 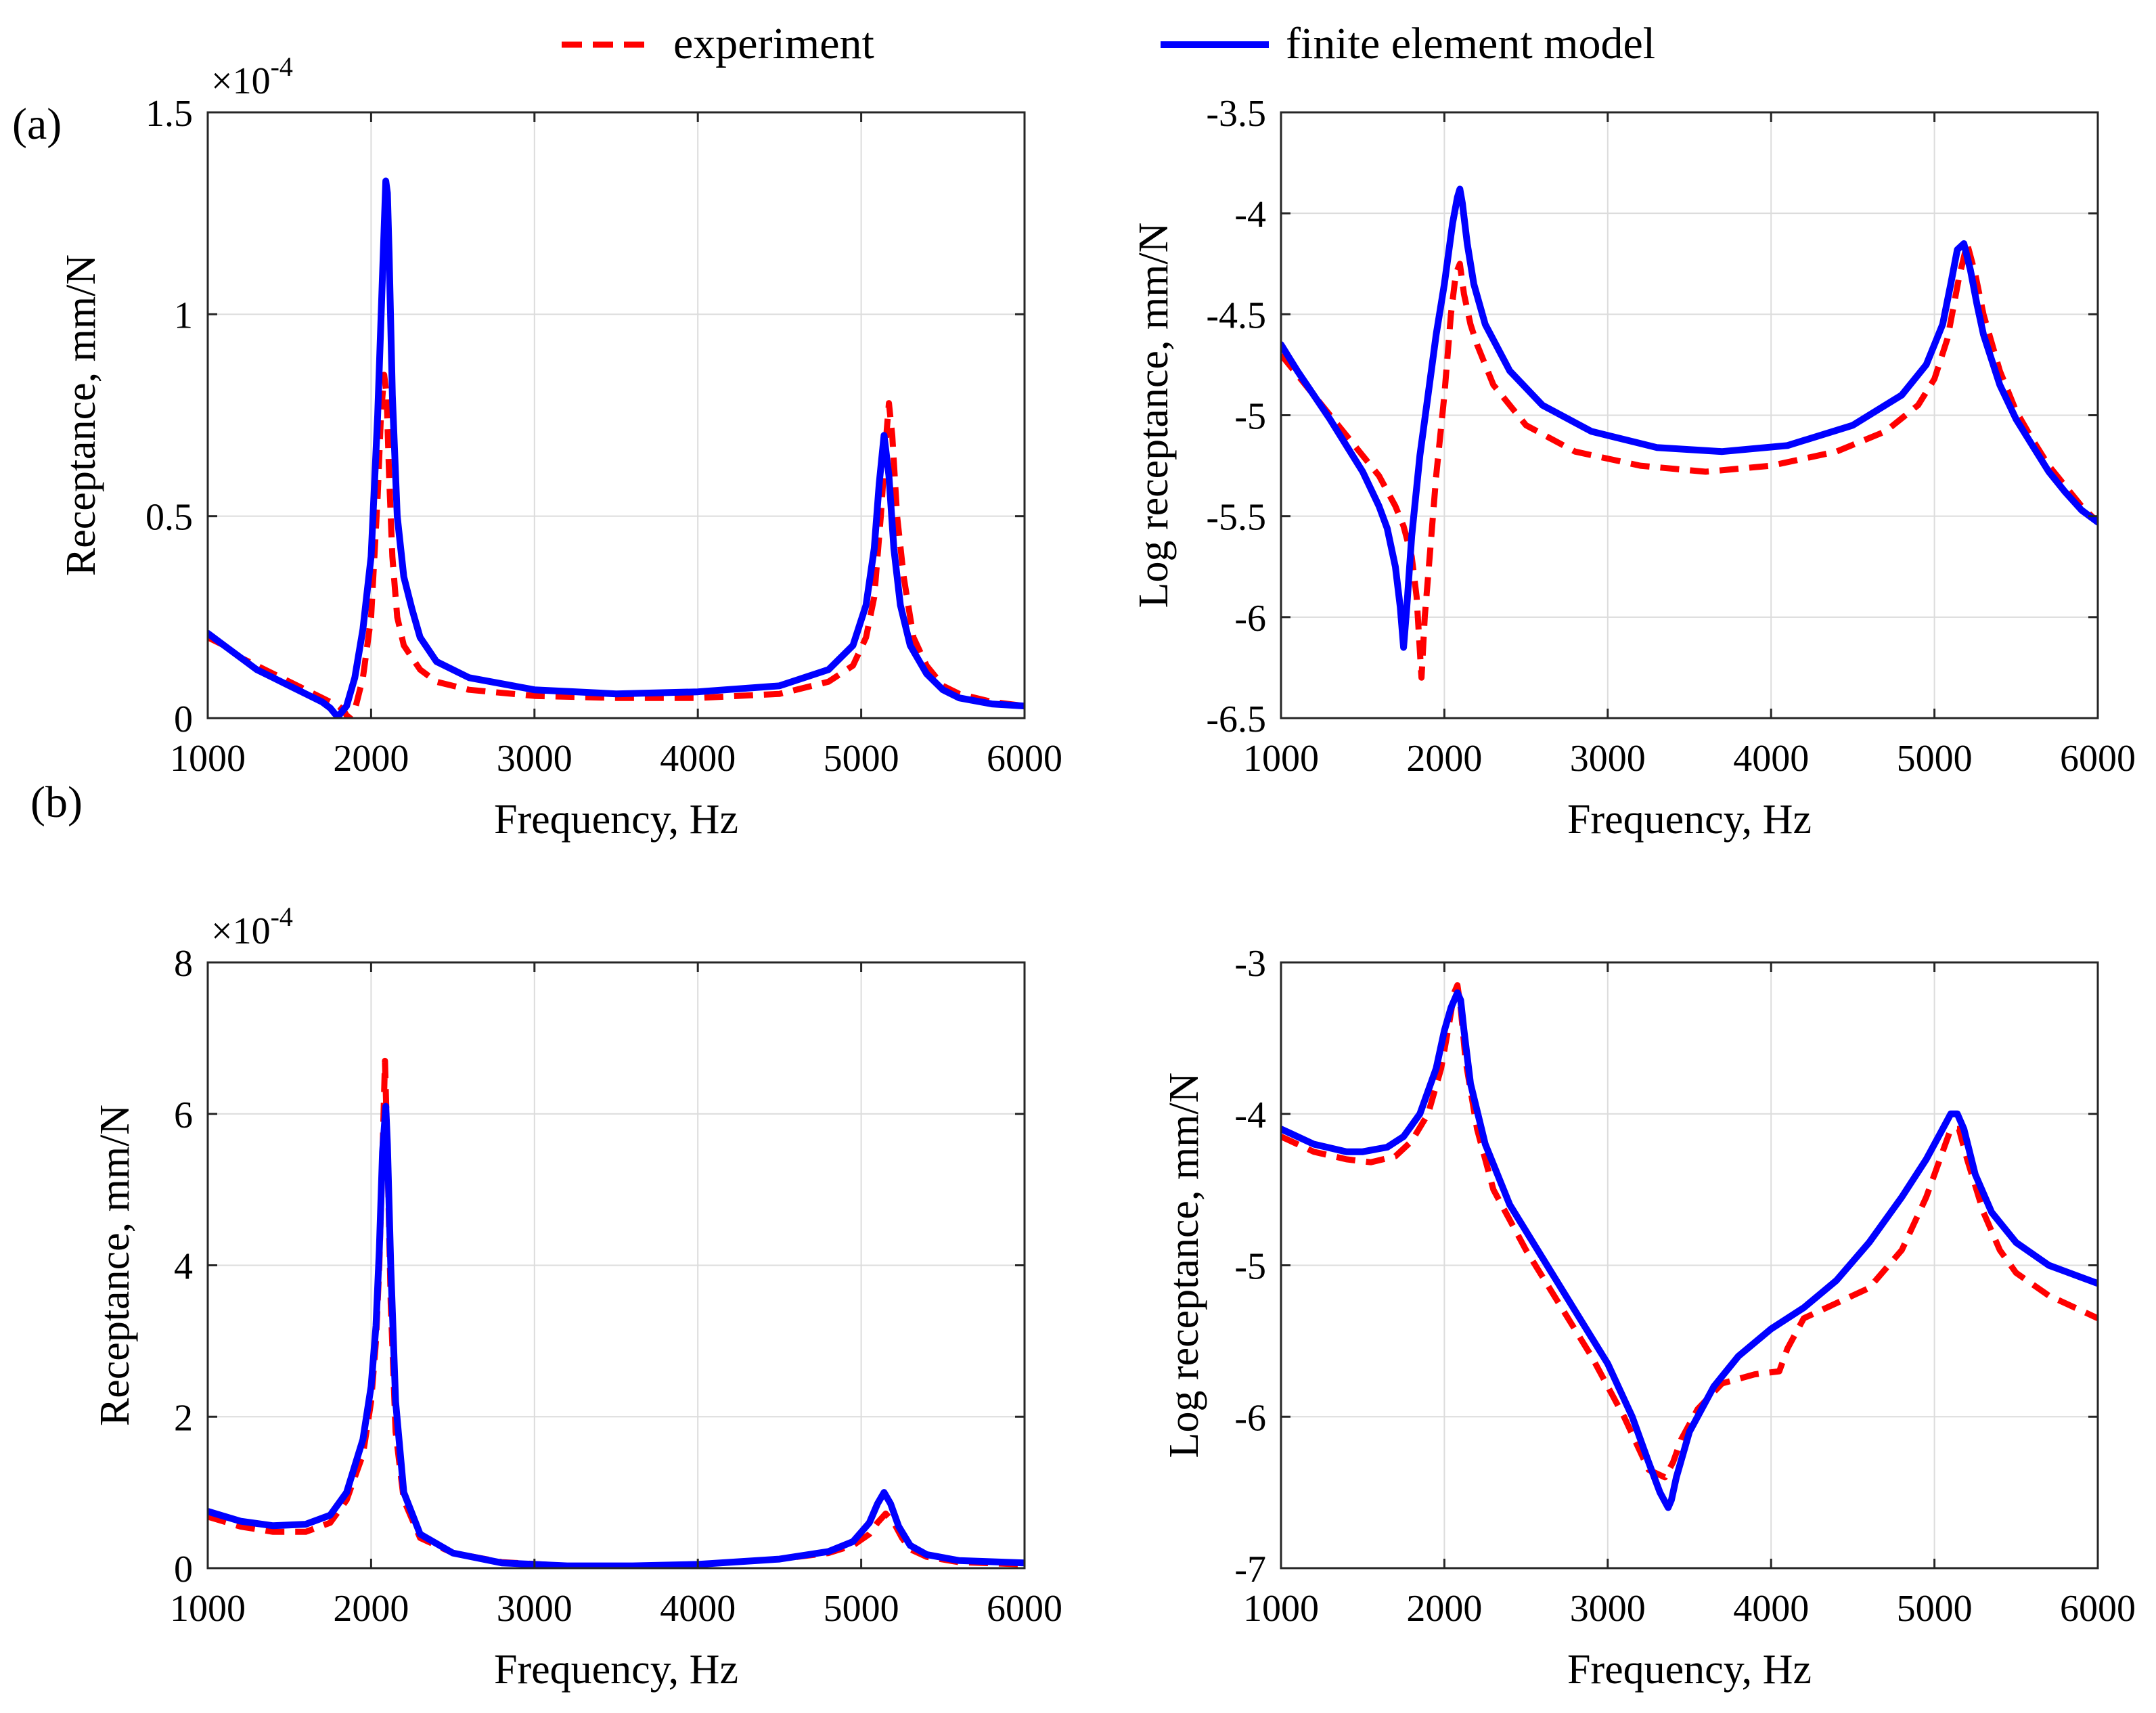 I want to click on panel-label-a: (a), so click(x=37, y=124).